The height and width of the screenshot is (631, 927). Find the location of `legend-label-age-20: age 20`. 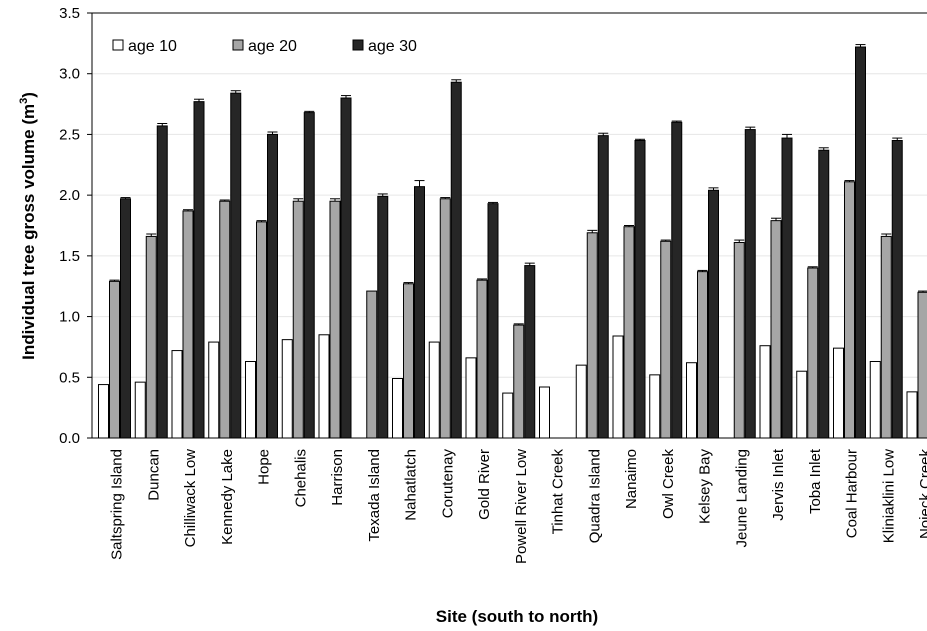

legend-label-age-20: age 20 is located at coordinates (272, 46).